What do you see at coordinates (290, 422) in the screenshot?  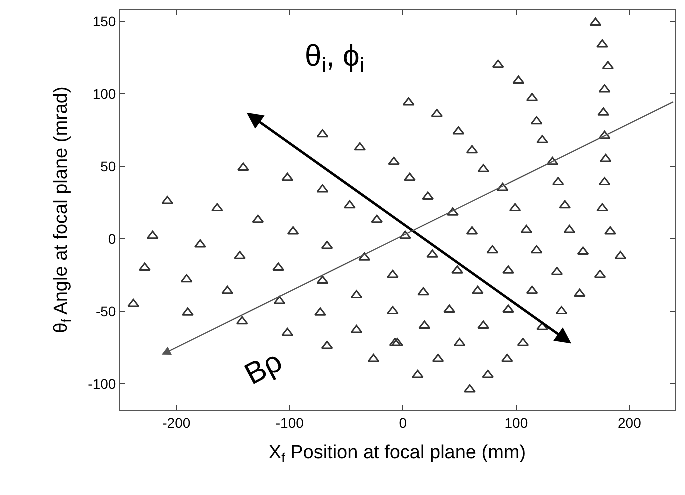 I see `x-tick-label: -100` at bounding box center [290, 422].